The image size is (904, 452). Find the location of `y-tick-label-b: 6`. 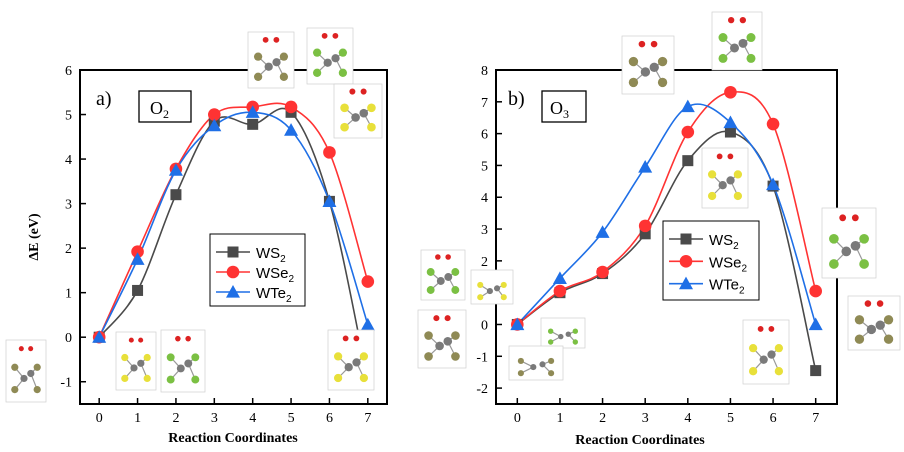

y-tick-label-b: 6 is located at coordinates (484, 135).